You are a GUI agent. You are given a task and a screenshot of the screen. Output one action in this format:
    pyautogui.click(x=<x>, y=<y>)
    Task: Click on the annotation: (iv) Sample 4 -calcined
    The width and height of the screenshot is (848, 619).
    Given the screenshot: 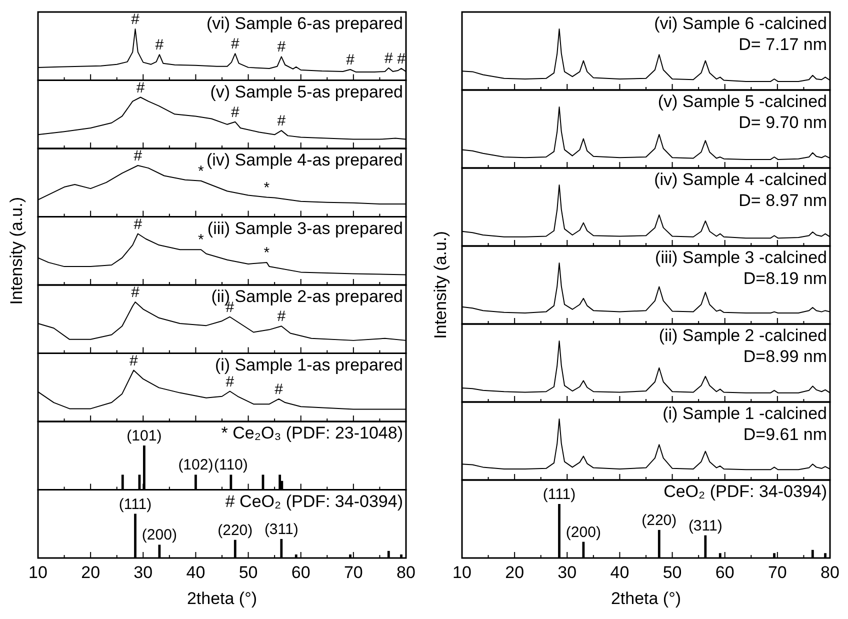 What is the action you would take?
    pyautogui.click(x=740, y=179)
    